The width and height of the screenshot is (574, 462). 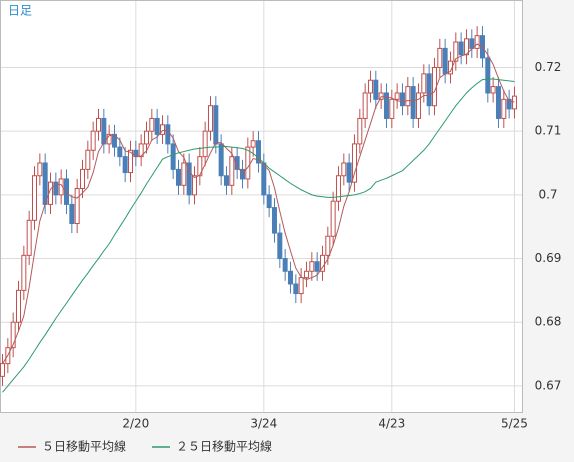 I want to click on y-tick-label: 0.71, so click(x=548, y=131).